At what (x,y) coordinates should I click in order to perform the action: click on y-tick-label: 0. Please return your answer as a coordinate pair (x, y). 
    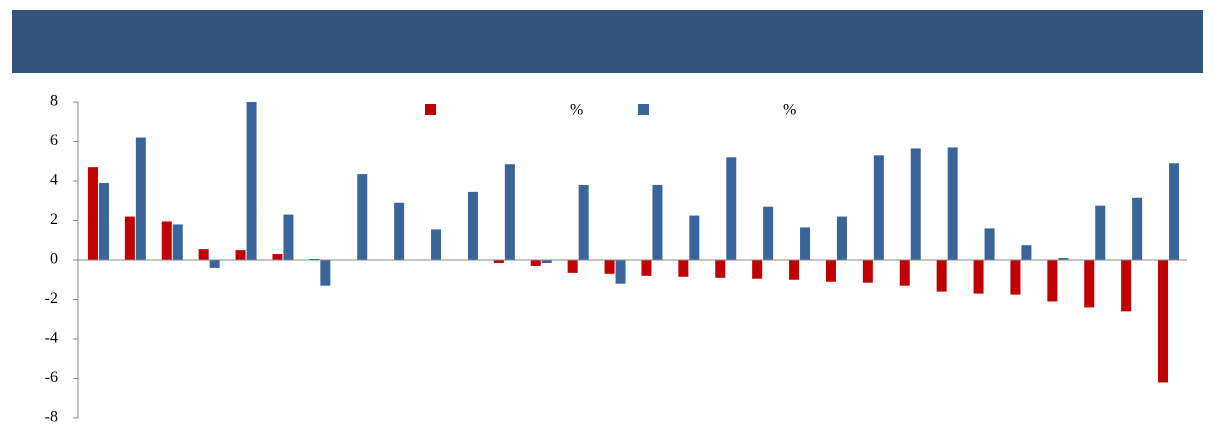
    Looking at the image, I should click on (54, 259).